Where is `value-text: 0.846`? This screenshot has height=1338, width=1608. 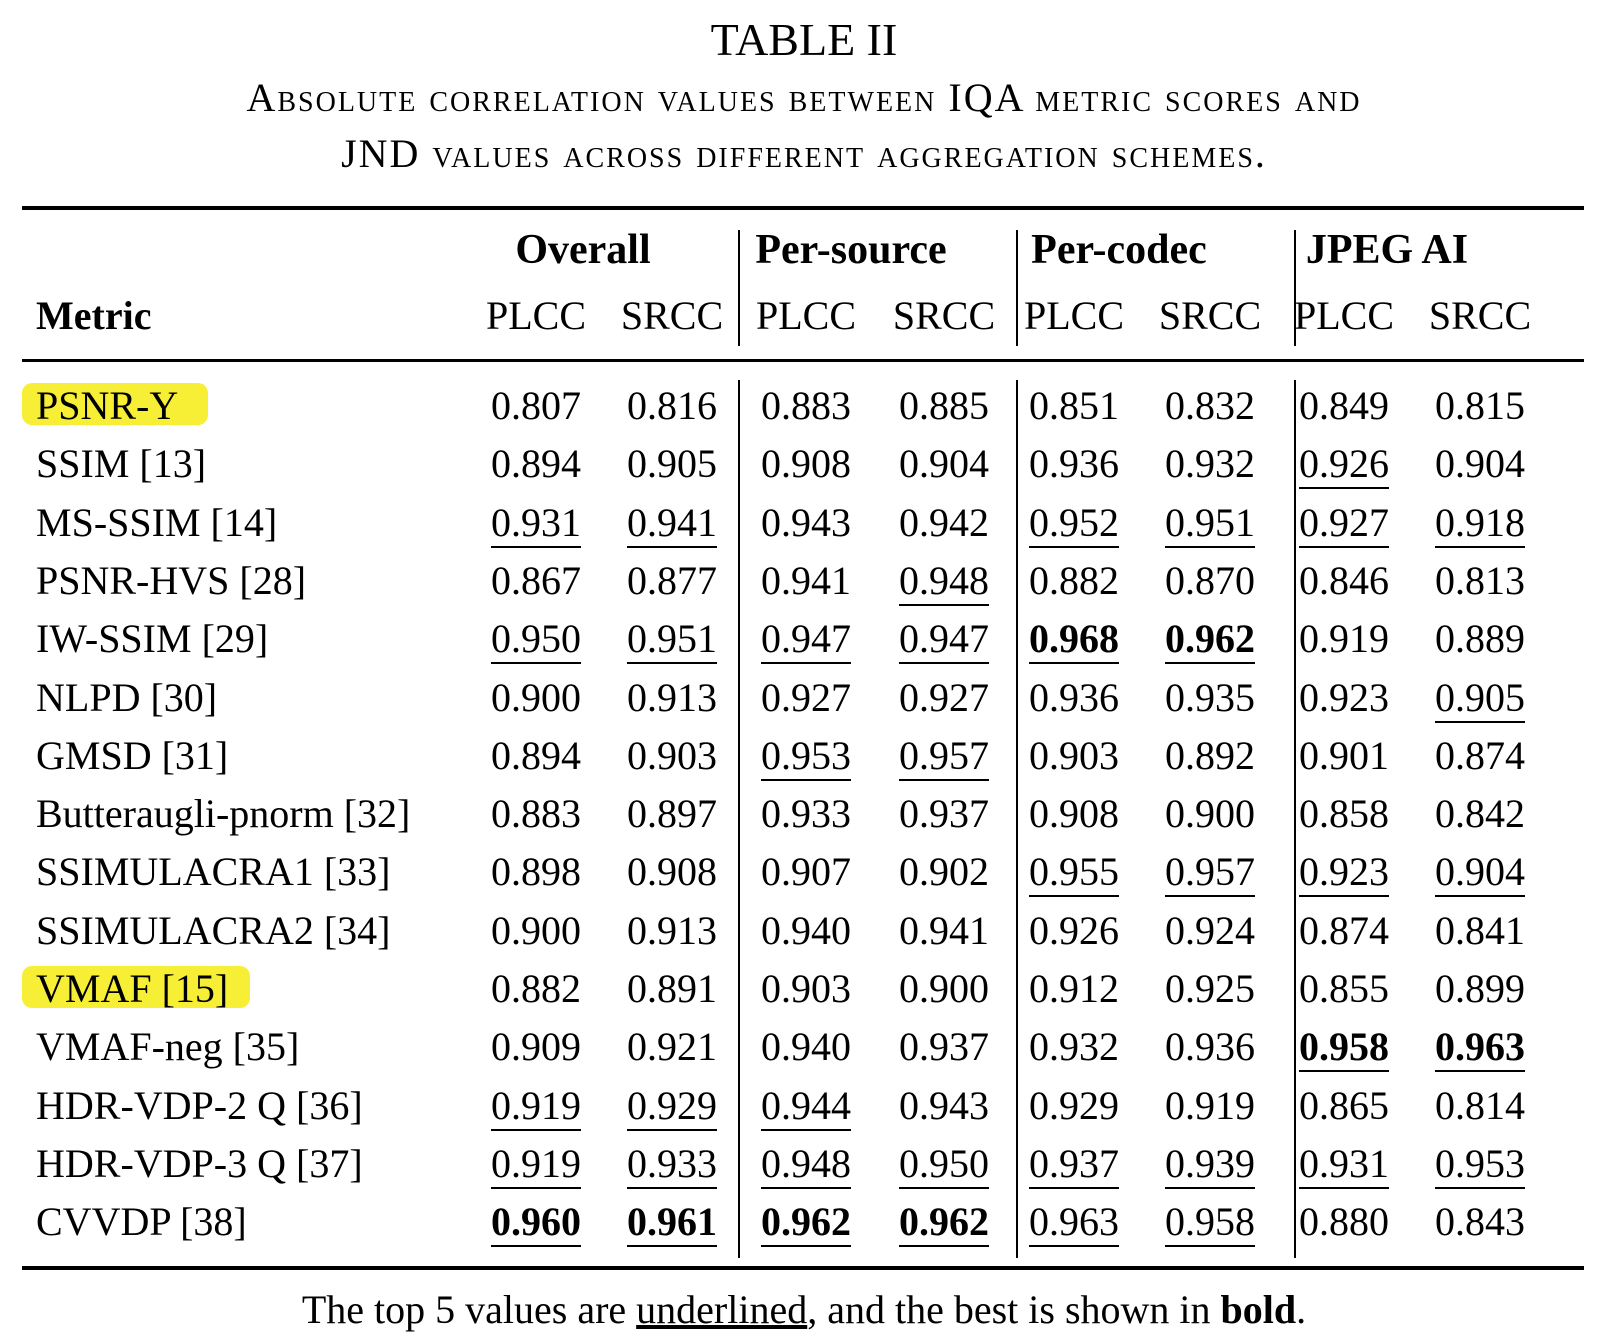 value-text: 0.846 is located at coordinates (1344, 580).